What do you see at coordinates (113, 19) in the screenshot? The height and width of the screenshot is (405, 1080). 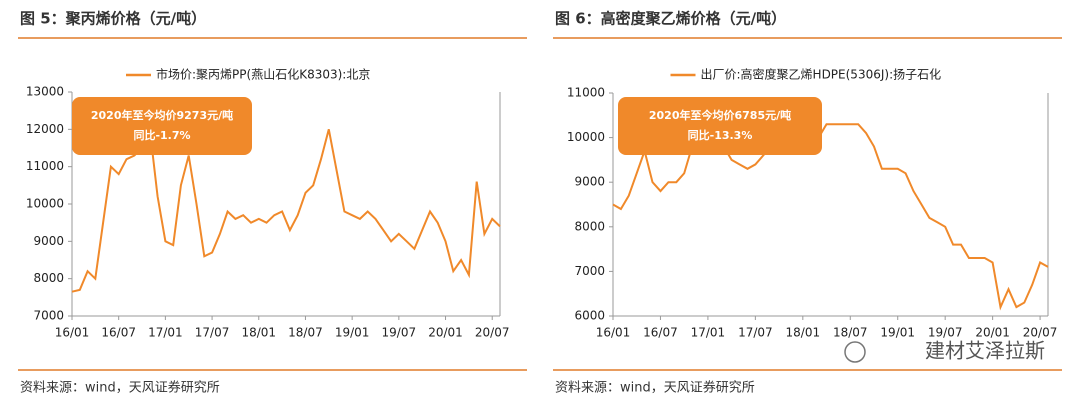 I see `chart-title: 图 5：聚丙烯价格（元/吨）` at bounding box center [113, 19].